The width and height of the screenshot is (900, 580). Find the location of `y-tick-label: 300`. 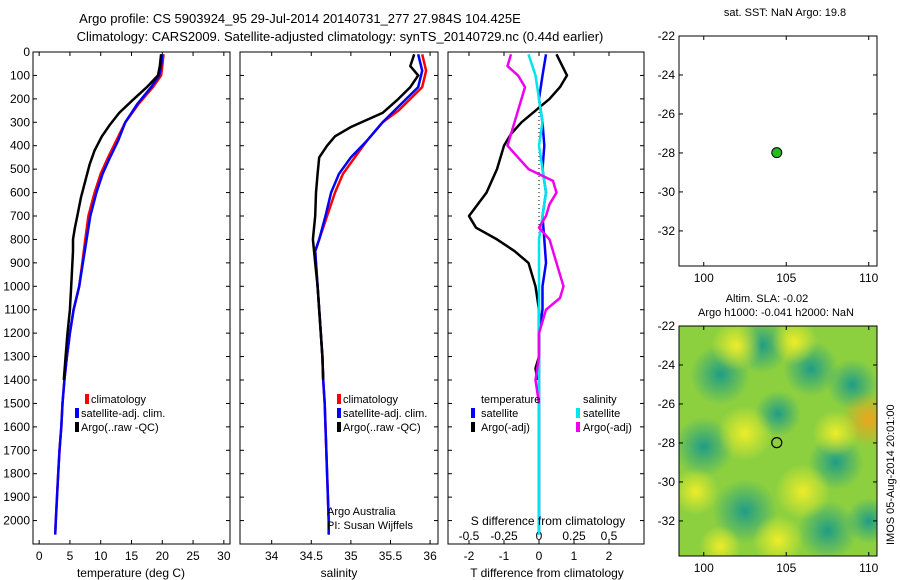

y-tick-label: 300 is located at coordinates (20, 122).